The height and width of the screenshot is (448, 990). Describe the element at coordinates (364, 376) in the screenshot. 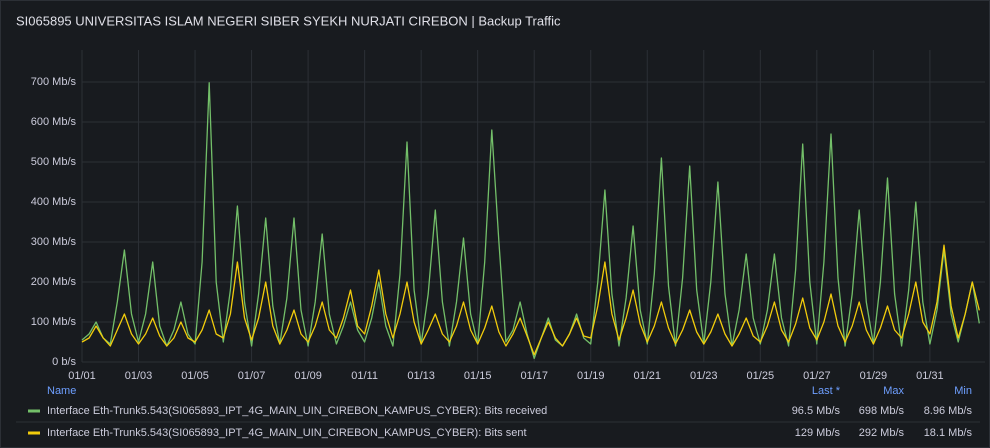

I see `x-tick-label: 01/11` at that location.